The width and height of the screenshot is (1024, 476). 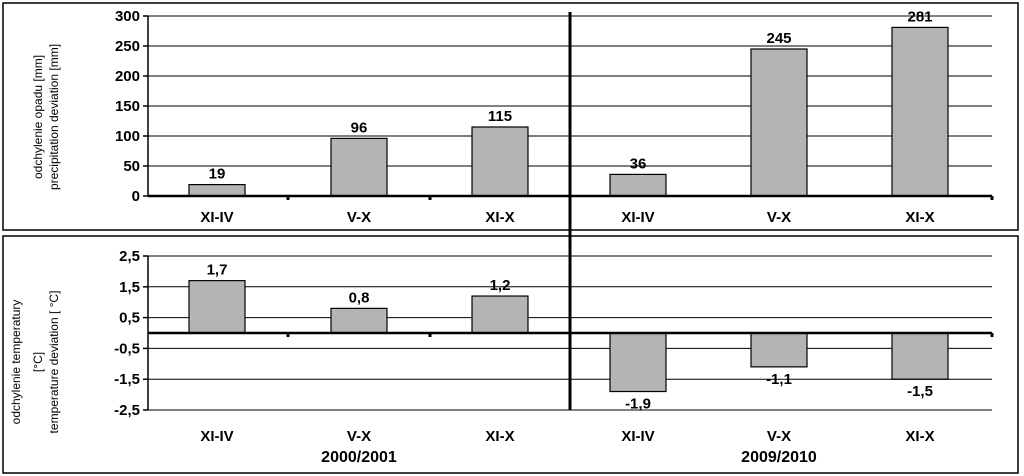 What do you see at coordinates (54, 117) in the screenshot?
I see `top-y-axis-title-line-2: precipitation deviation [mm]` at bounding box center [54, 117].